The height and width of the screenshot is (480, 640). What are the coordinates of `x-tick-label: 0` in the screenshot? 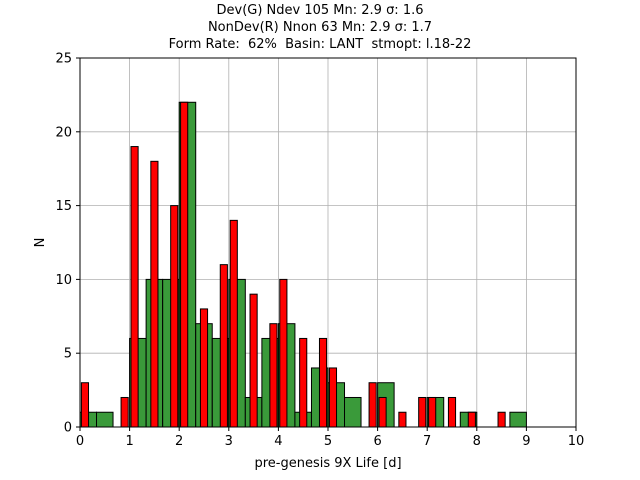 It's located at (80, 441).